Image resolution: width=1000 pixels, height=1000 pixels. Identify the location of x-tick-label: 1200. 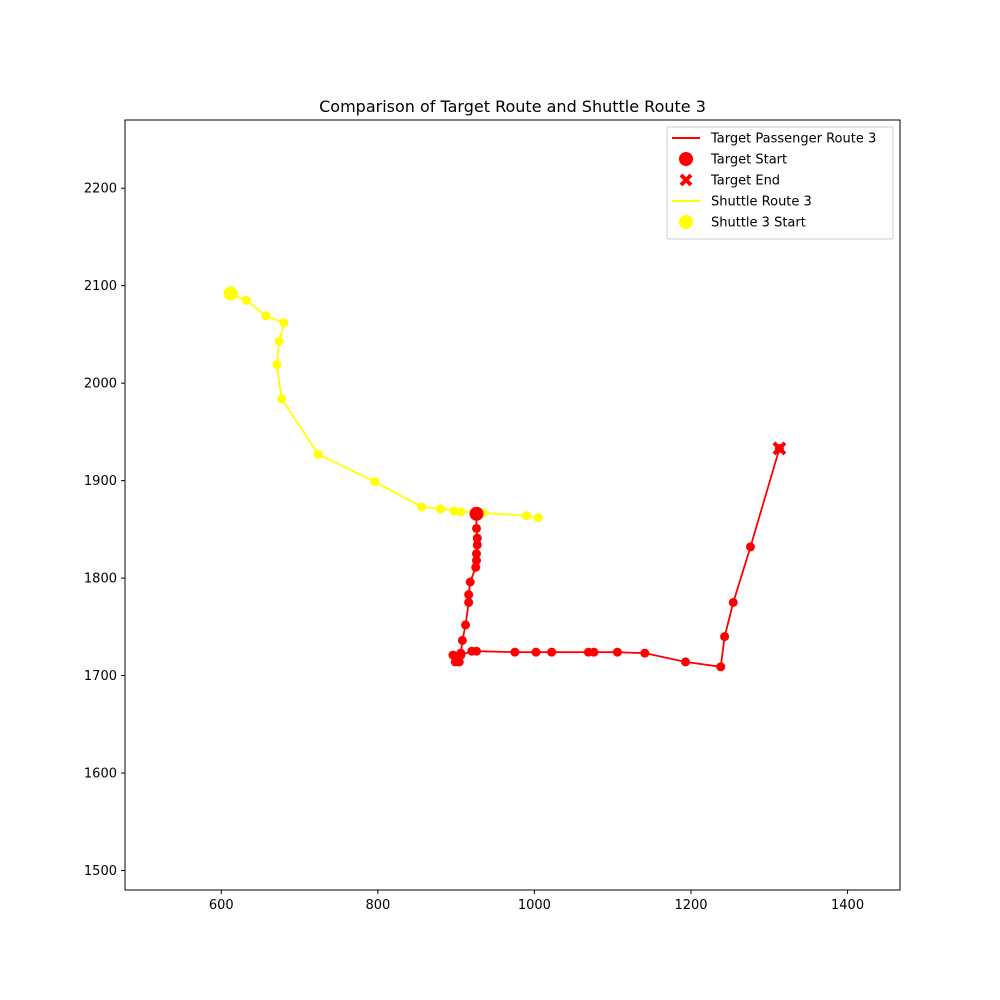
(690, 905).